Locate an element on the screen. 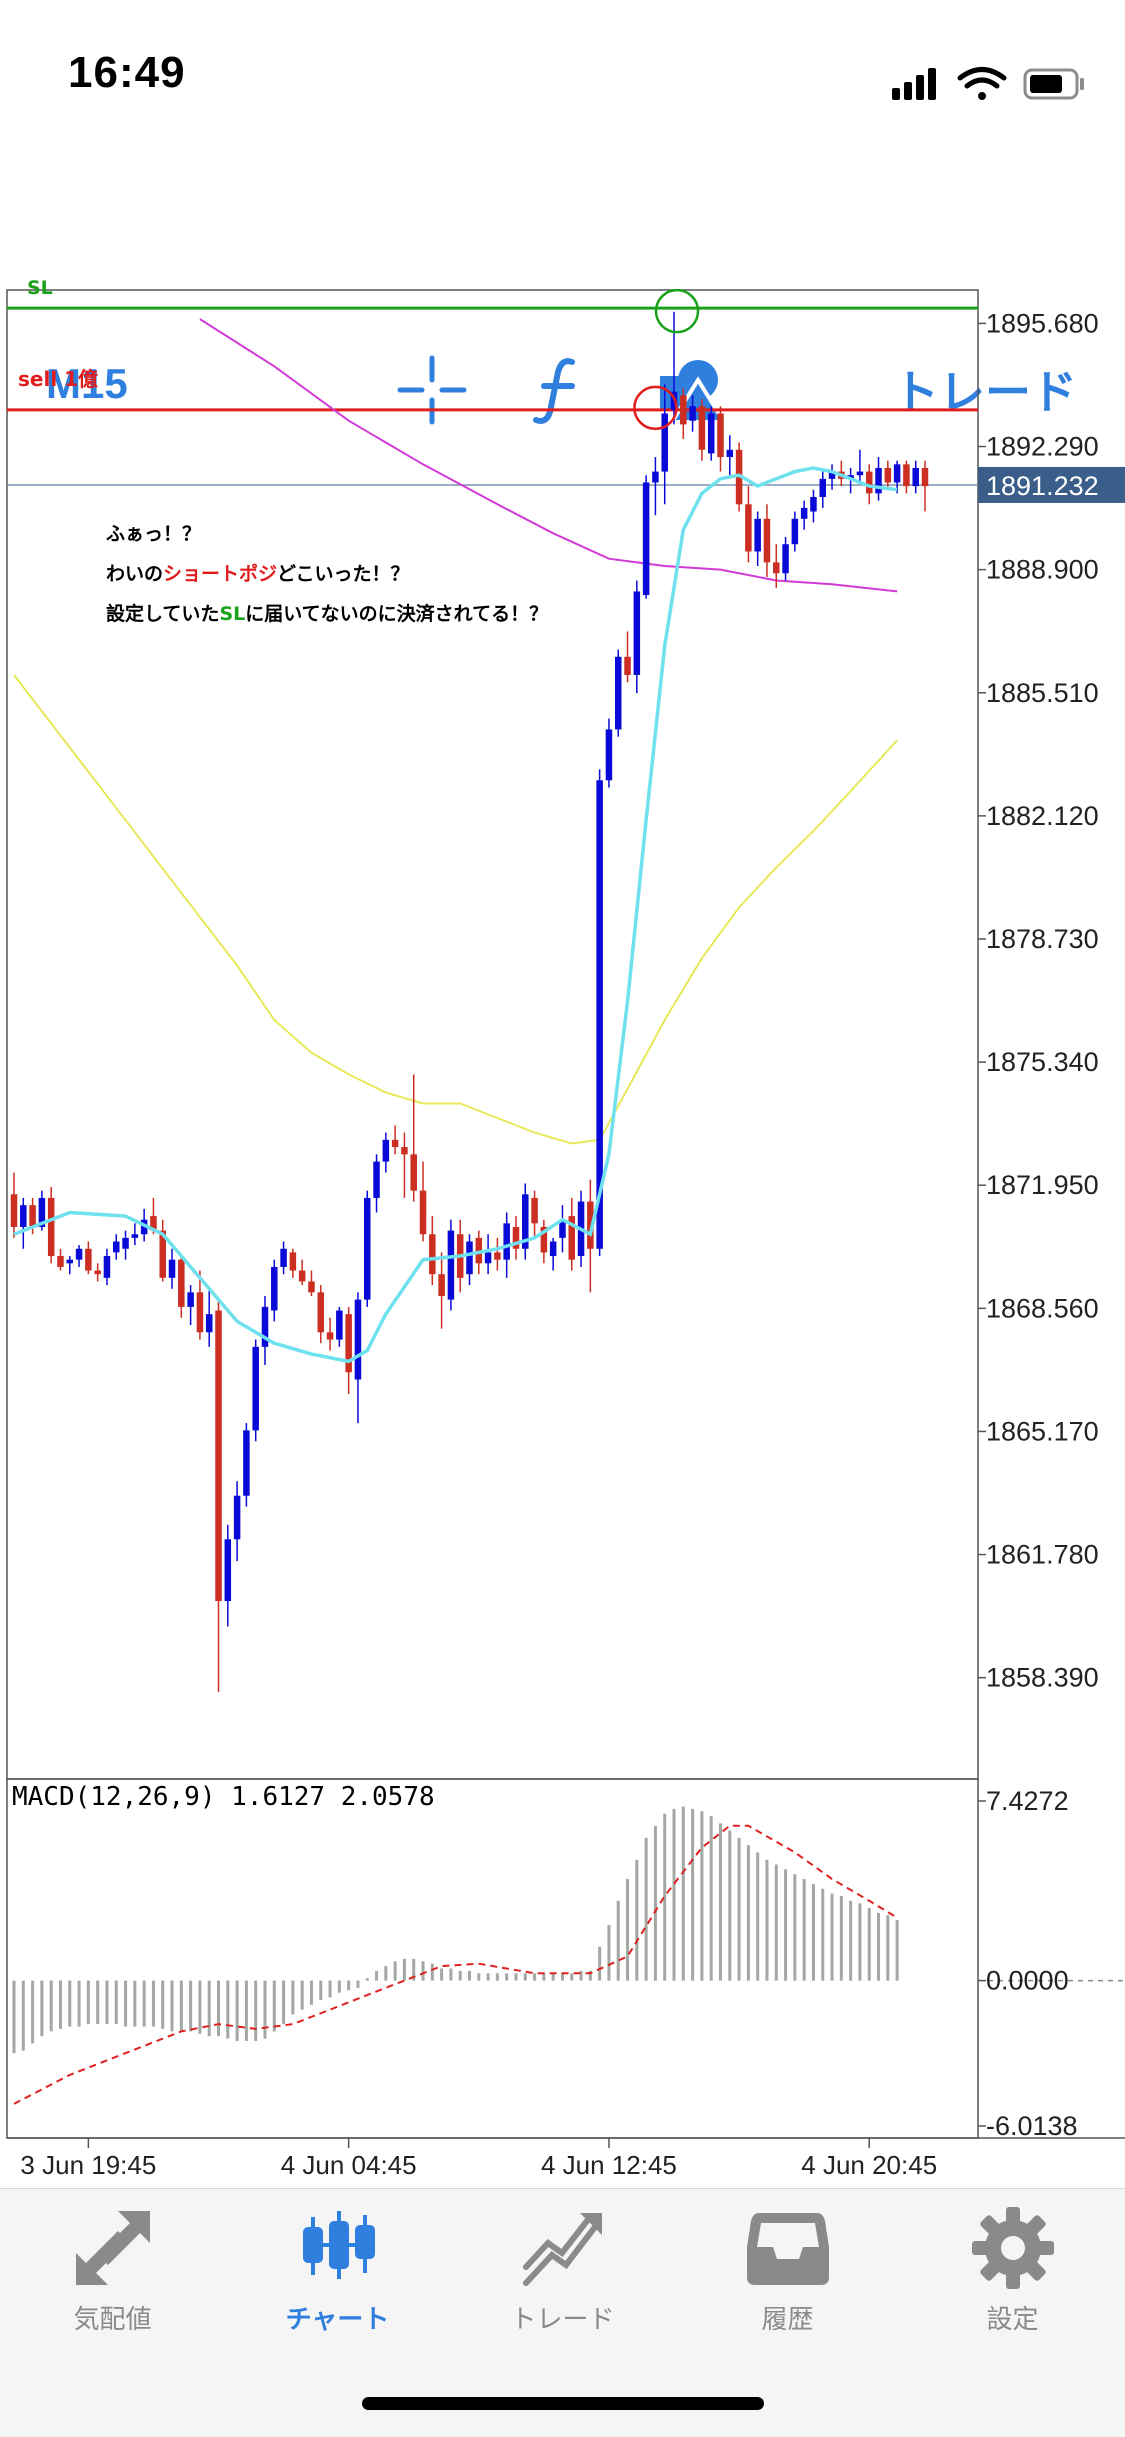  tab-label: 設定 is located at coordinates (1012, 2320).